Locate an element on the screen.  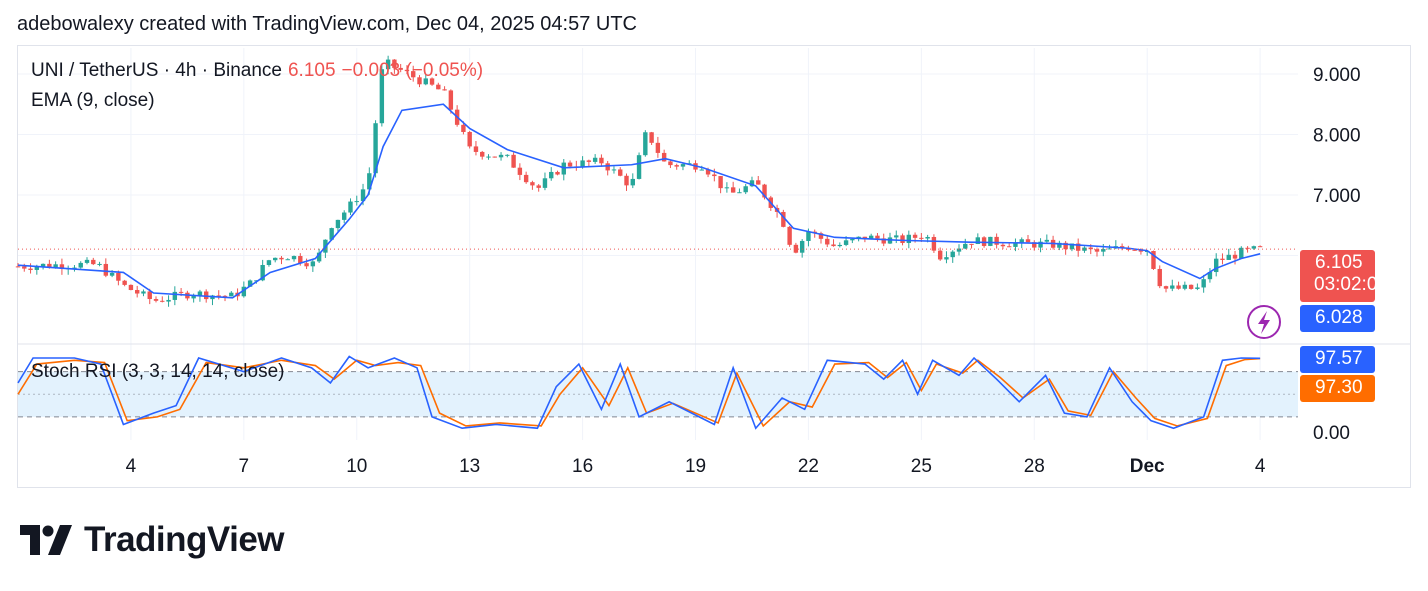
y-tick-label: 7.000 is located at coordinates (1337, 196).